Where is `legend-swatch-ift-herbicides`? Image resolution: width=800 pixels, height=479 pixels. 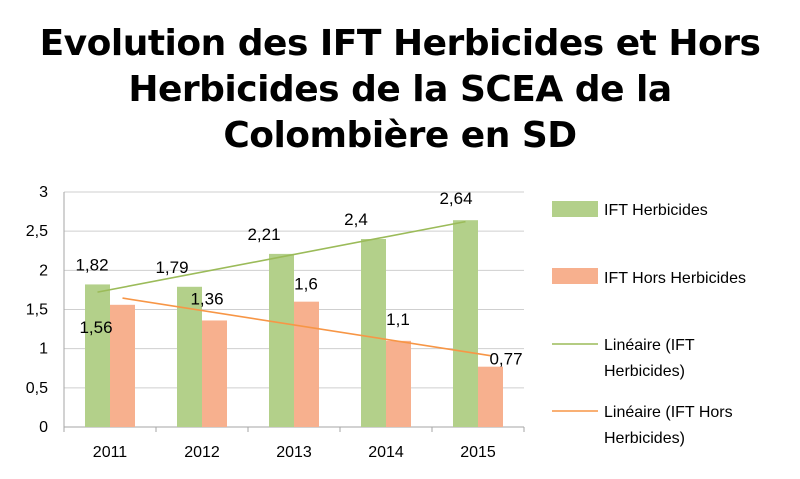
legend-swatch-ift-herbicides is located at coordinates (575, 209).